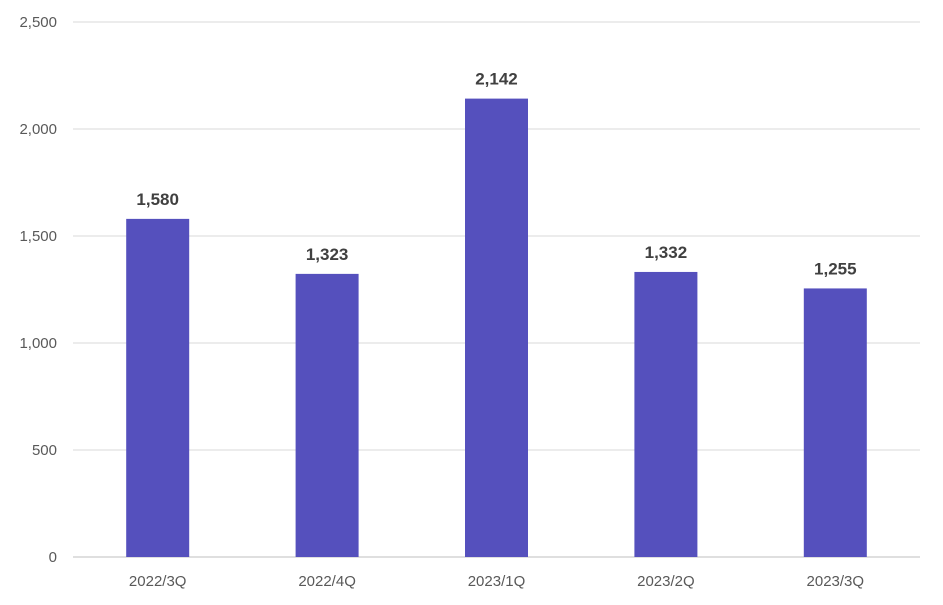  What do you see at coordinates (327, 254) in the screenshot?
I see `data-label: 1,323` at bounding box center [327, 254].